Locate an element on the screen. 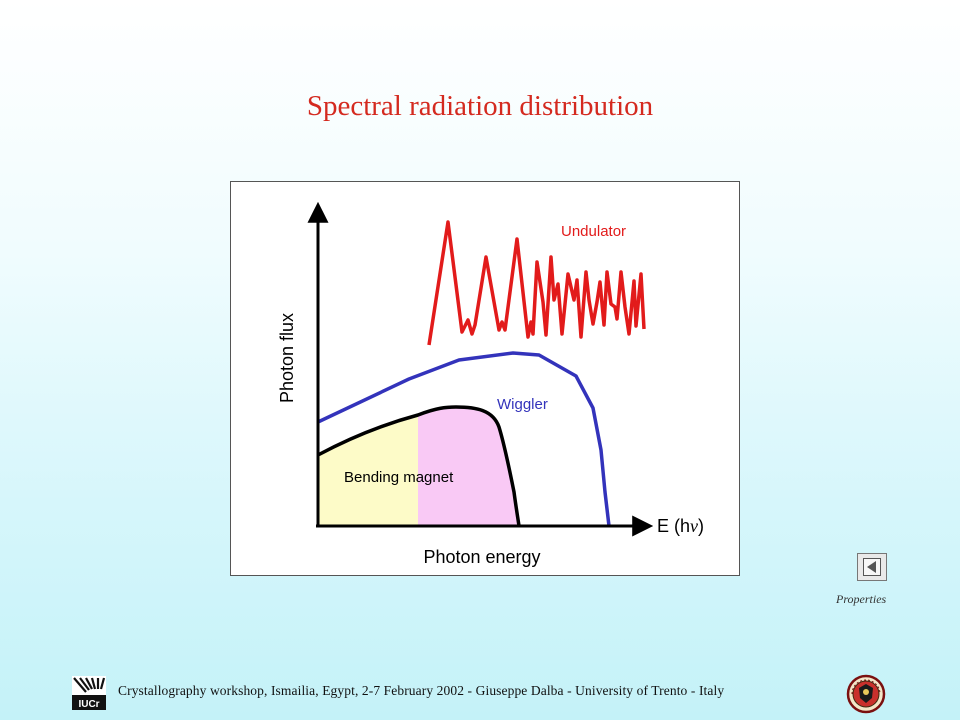 The image size is (960, 720). undulator-curve is located at coordinates (536, 283).